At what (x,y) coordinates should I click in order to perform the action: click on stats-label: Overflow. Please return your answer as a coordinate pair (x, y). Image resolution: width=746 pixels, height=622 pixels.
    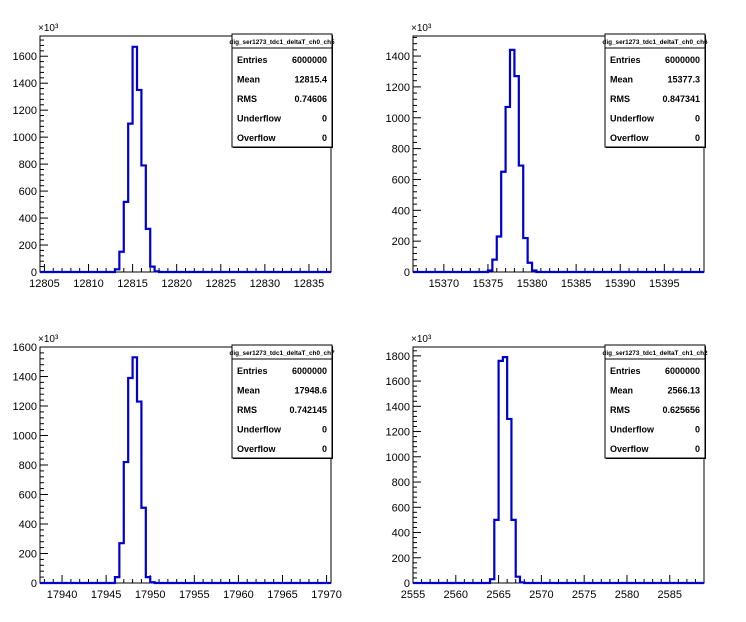
    Looking at the image, I should click on (630, 449).